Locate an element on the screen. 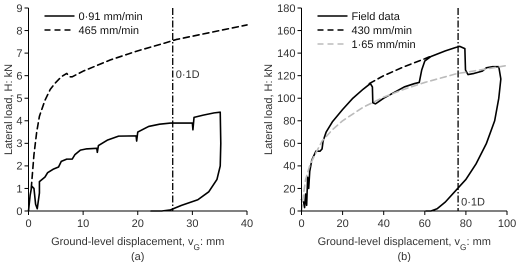 Image resolution: width=520 pixels, height=262 pixels. x-tick-label: 80 is located at coordinates (466, 224).